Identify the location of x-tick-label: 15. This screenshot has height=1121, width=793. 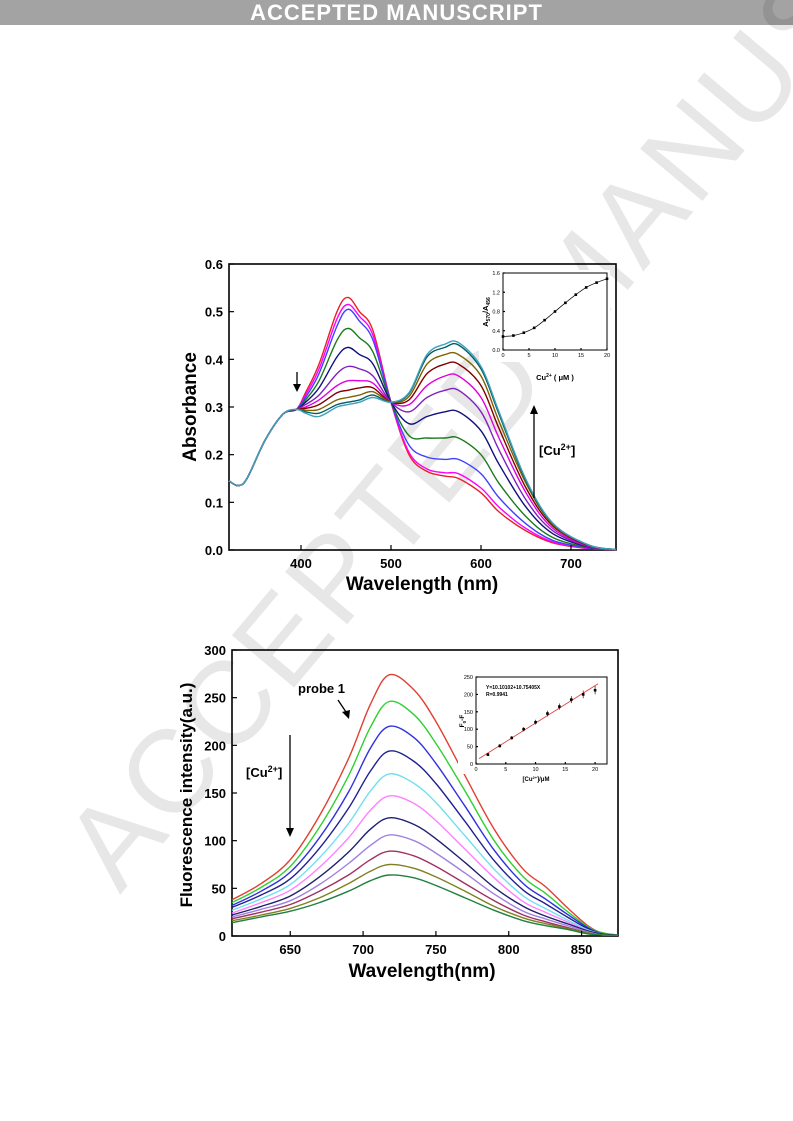
(581, 356).